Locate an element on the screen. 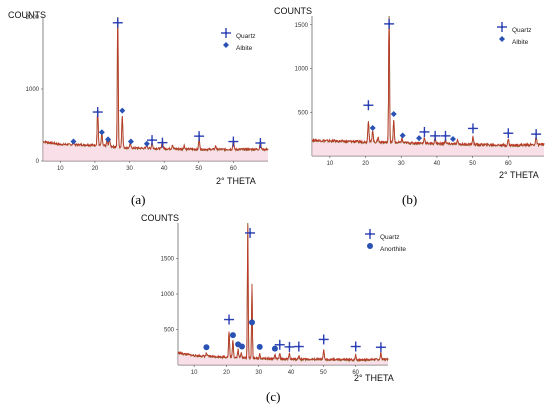 The width and height of the screenshot is (550, 410). panel-label: (a) is located at coordinates (138, 199).